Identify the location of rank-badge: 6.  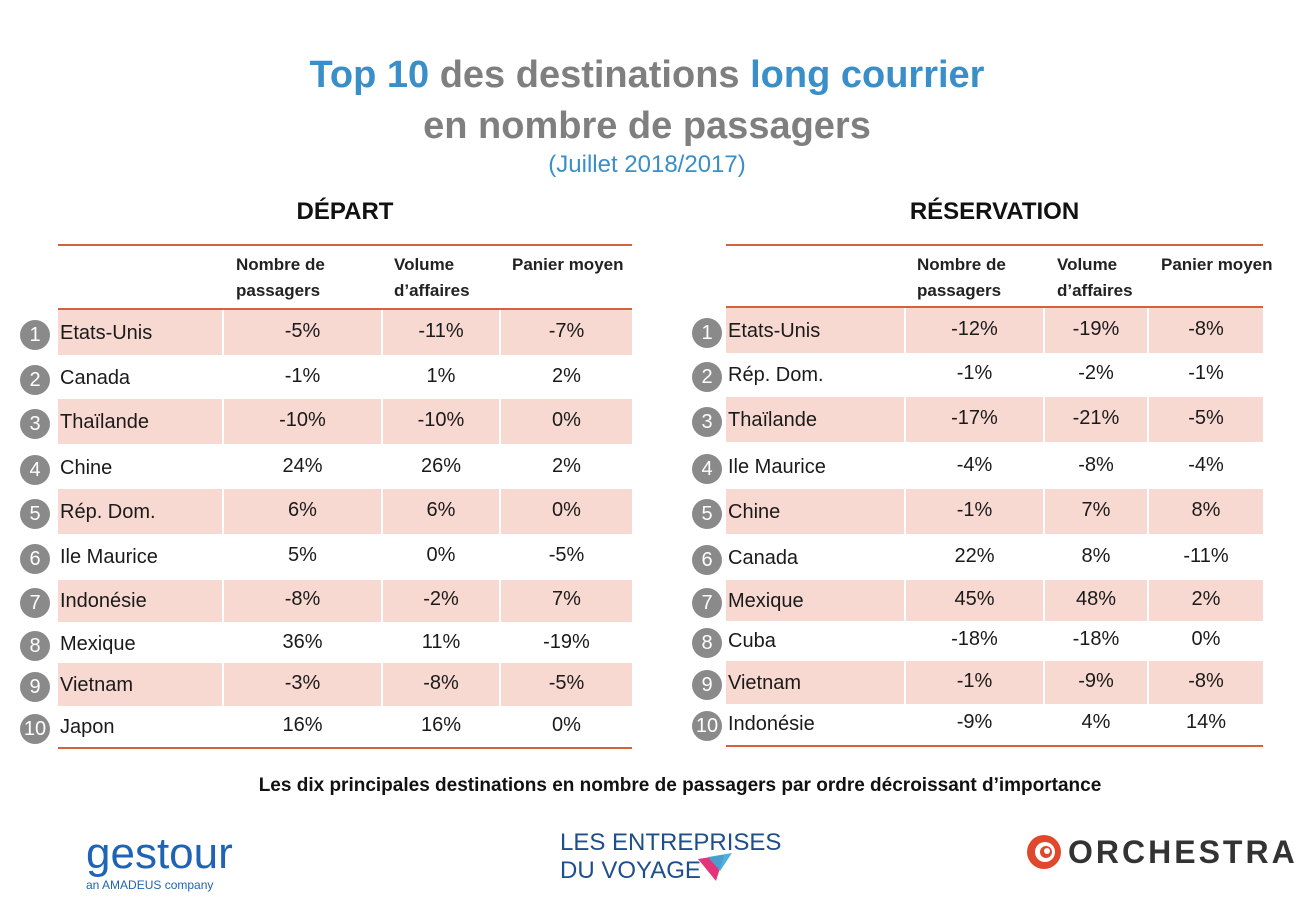
(35, 559).